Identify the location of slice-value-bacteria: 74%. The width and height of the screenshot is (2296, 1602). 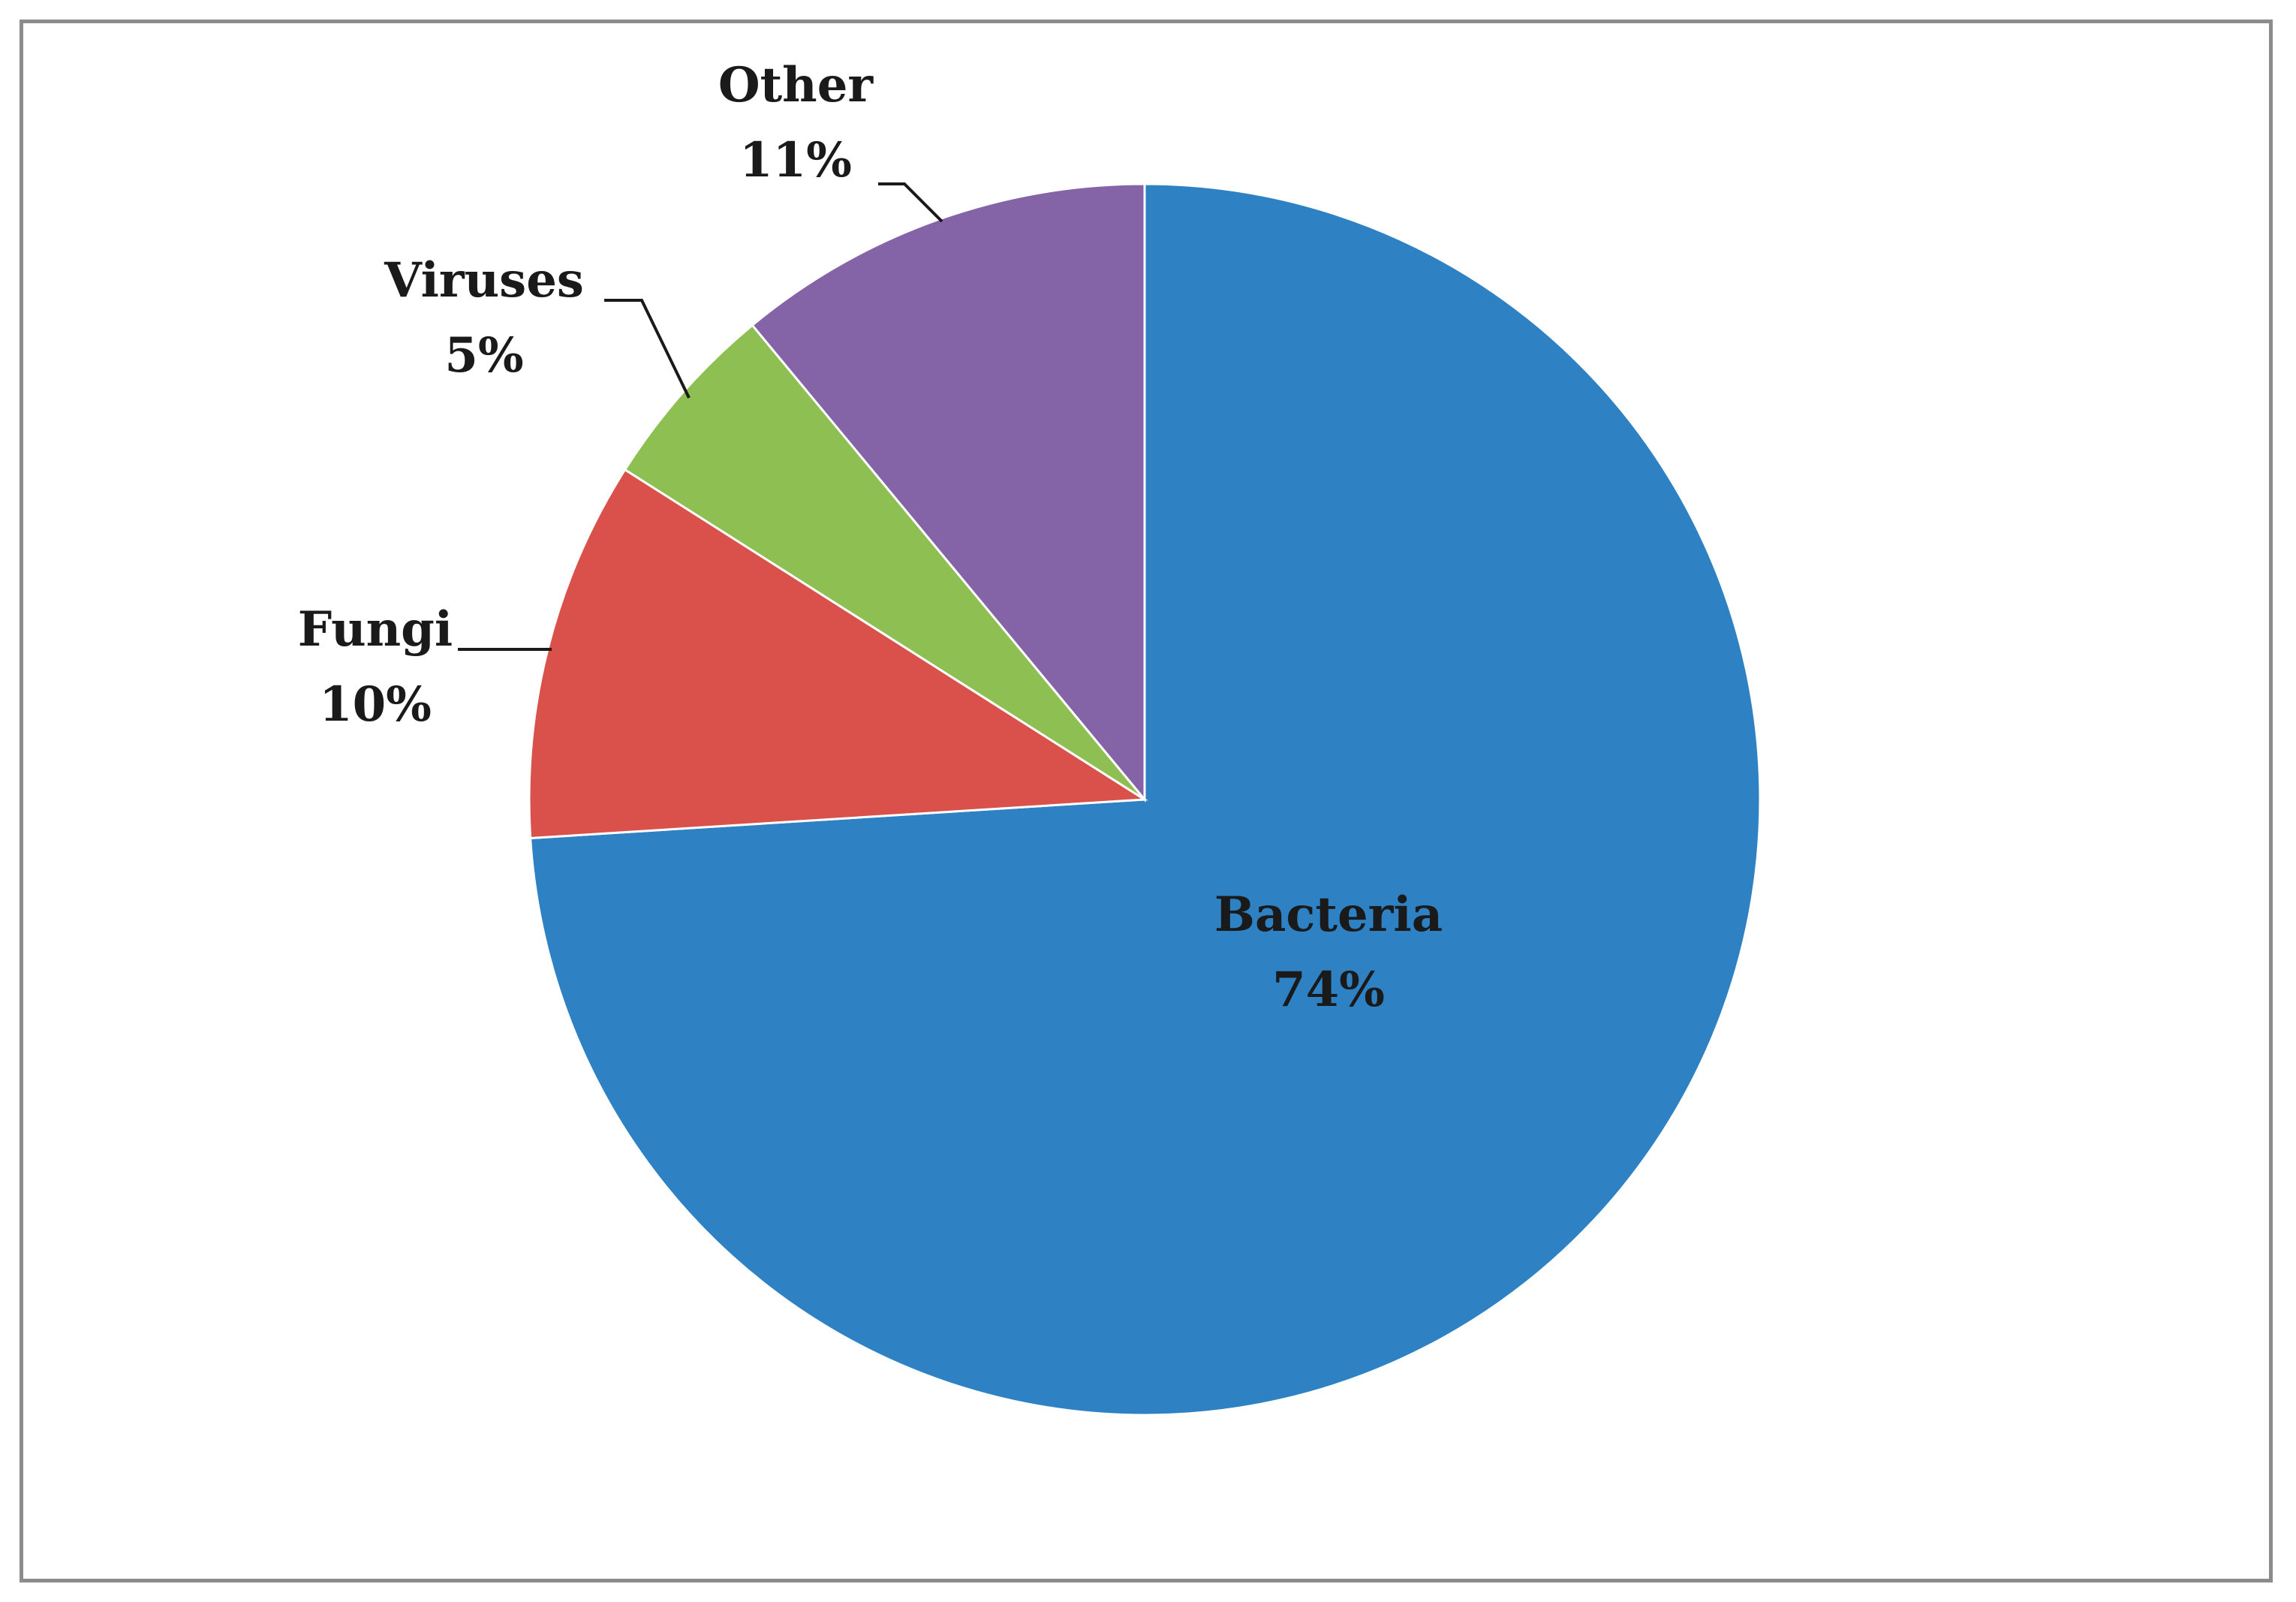
(1328, 990).